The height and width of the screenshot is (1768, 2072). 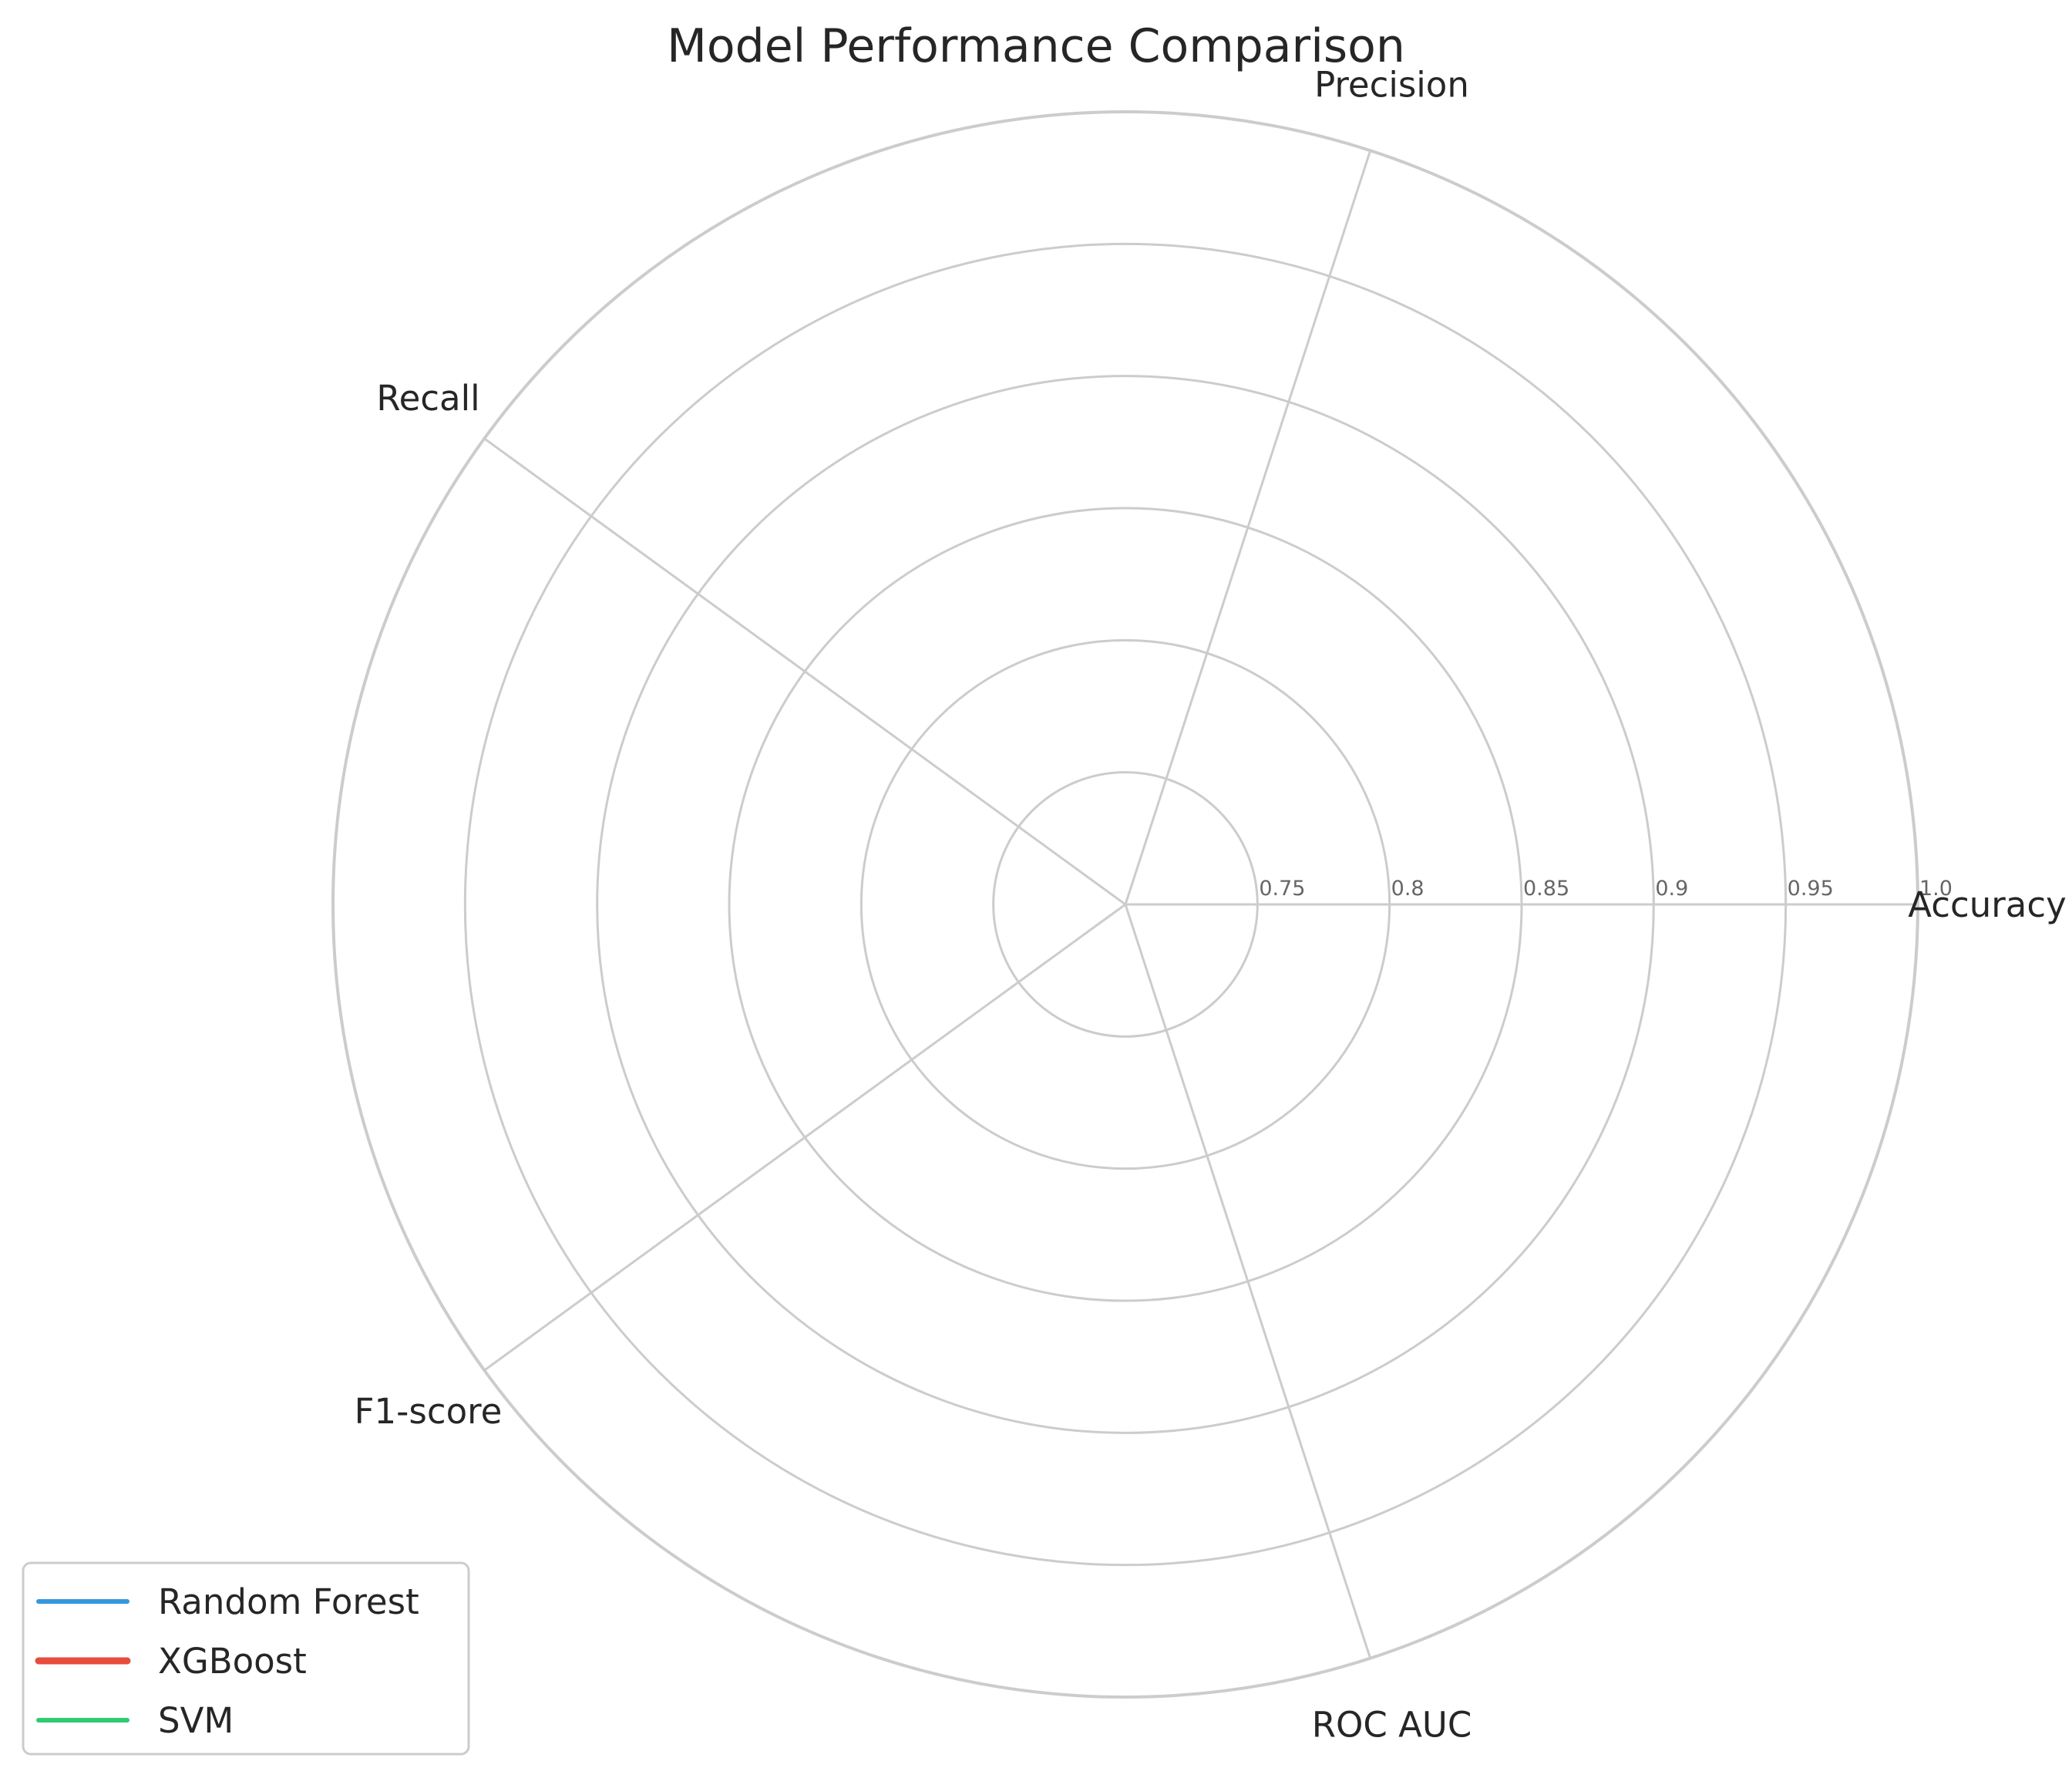 I want to click on r-tick-label: 1.0, so click(x=1936, y=889).